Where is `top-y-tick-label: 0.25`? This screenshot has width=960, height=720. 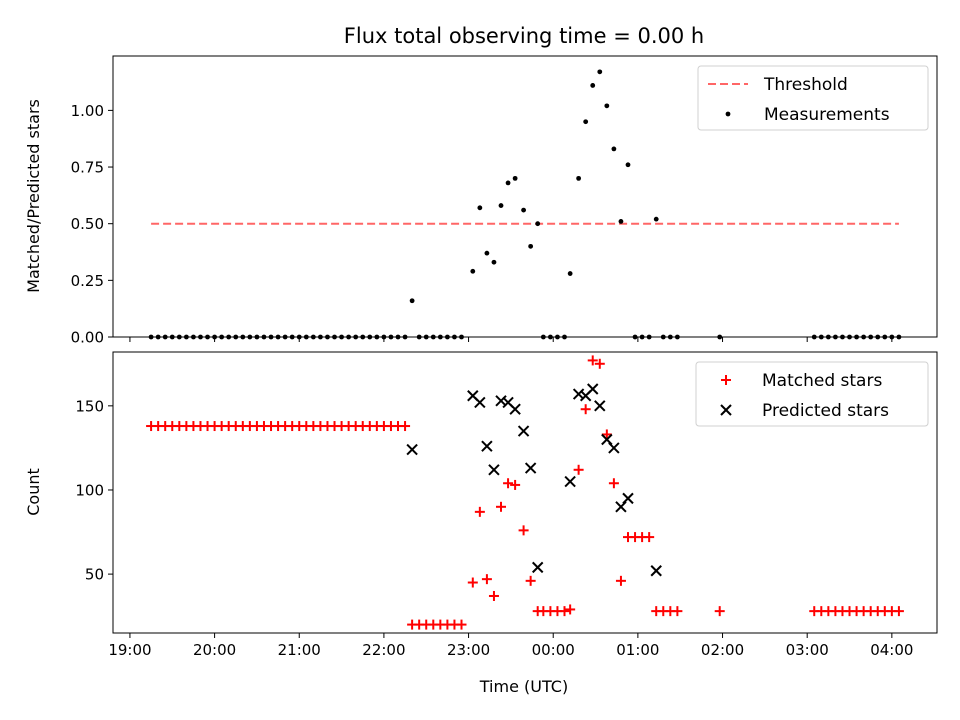
top-y-tick-label: 0.25 is located at coordinates (87, 281).